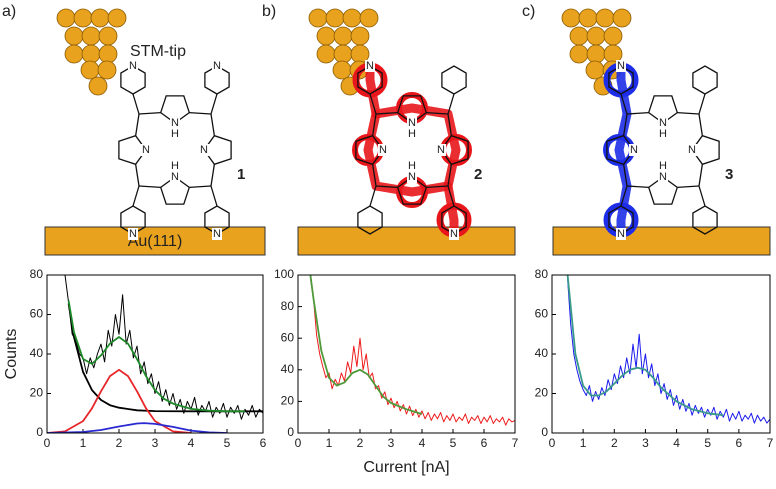 The width and height of the screenshot is (776, 489). I want to click on x-tick-label: 3, so click(155, 443).